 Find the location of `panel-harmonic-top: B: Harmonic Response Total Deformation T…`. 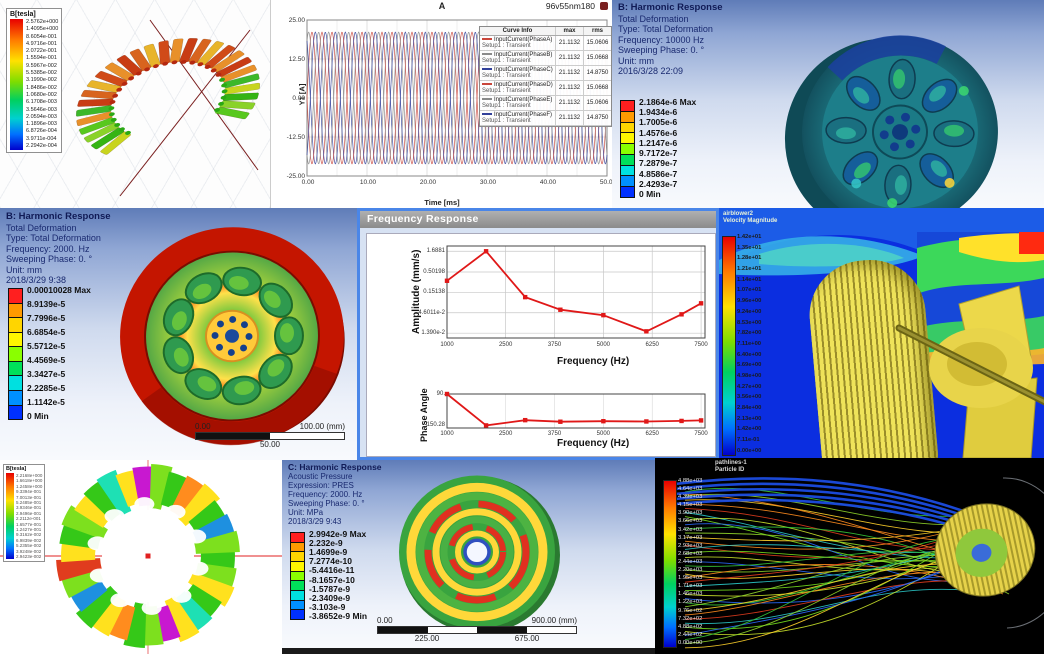

panel-harmonic-top: B: Harmonic Response Total Deformation T… is located at coordinates (828, 104).